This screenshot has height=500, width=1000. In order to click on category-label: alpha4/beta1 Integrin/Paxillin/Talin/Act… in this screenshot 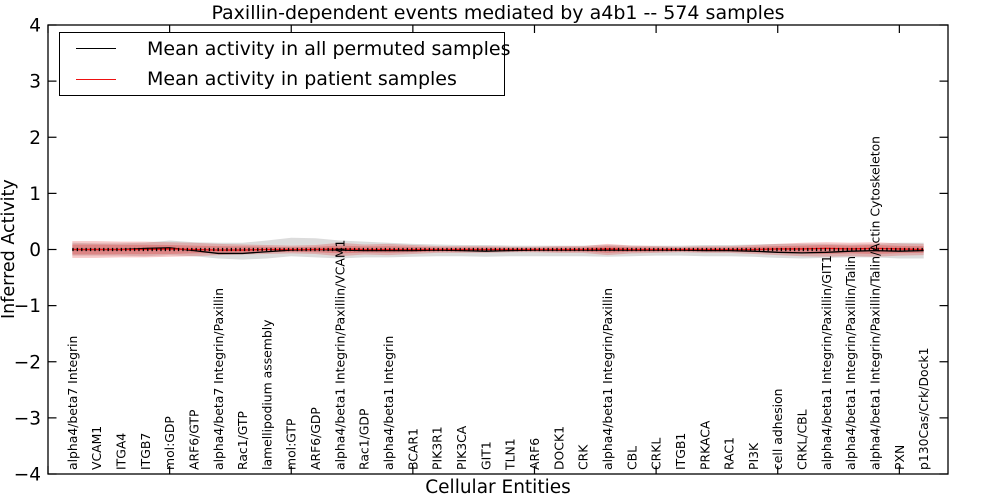, I will do `click(875, 303)`.